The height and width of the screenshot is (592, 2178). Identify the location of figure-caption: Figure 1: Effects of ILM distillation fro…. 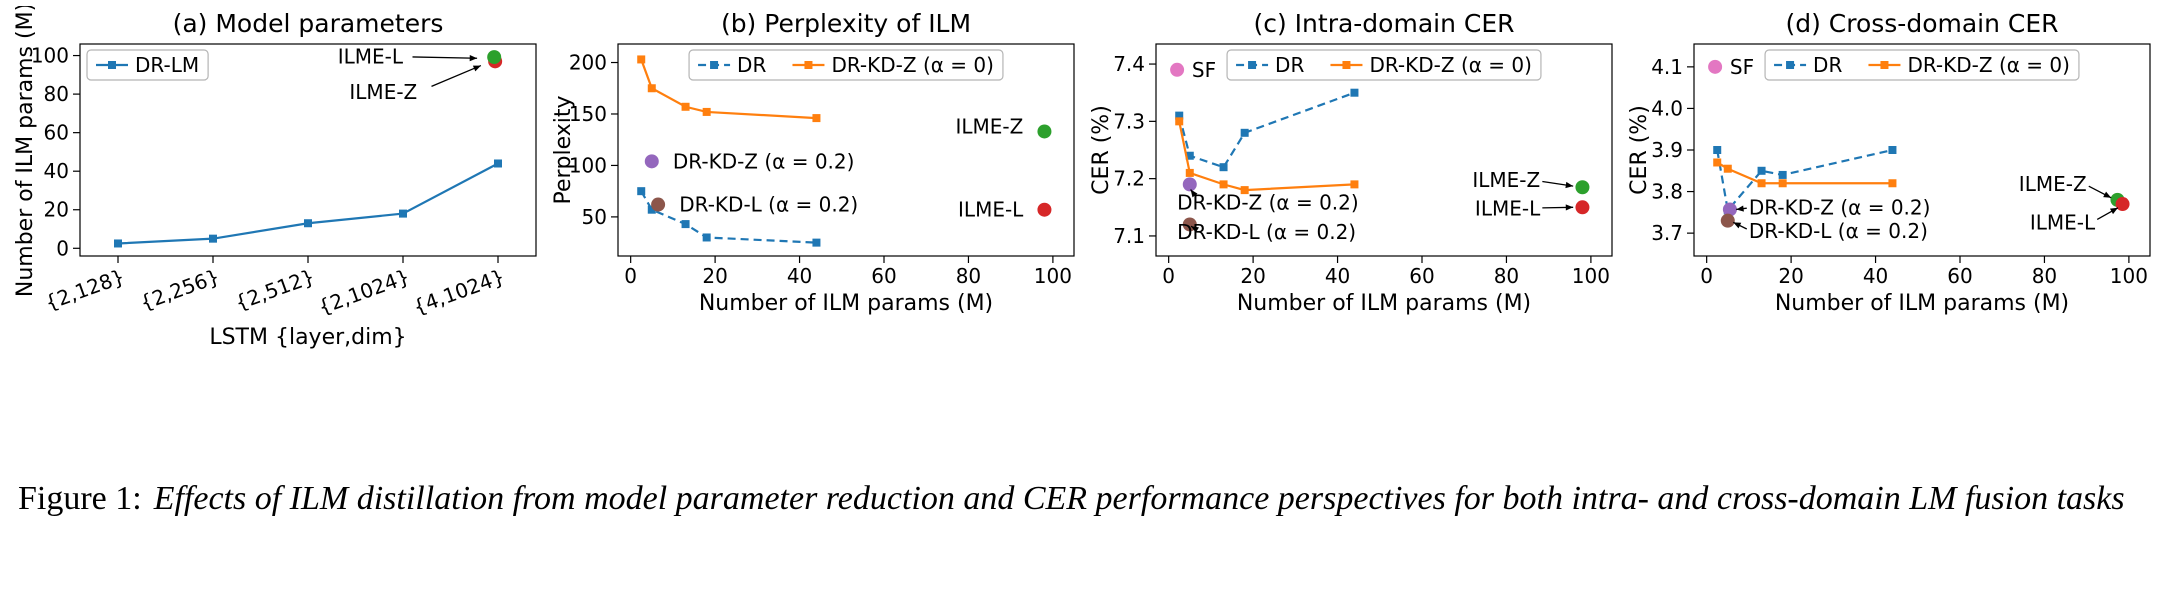
(1087, 499).